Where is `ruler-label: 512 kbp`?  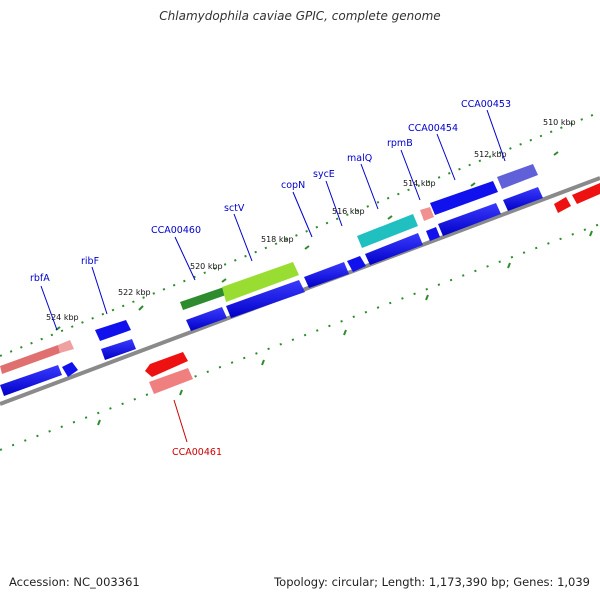 ruler-label: 512 kbp is located at coordinates (490, 154).